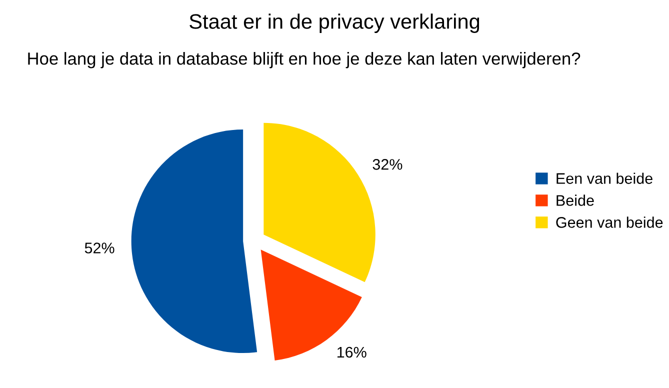  What do you see at coordinates (575, 200) in the screenshot?
I see `legend-label: Beide` at bounding box center [575, 200].